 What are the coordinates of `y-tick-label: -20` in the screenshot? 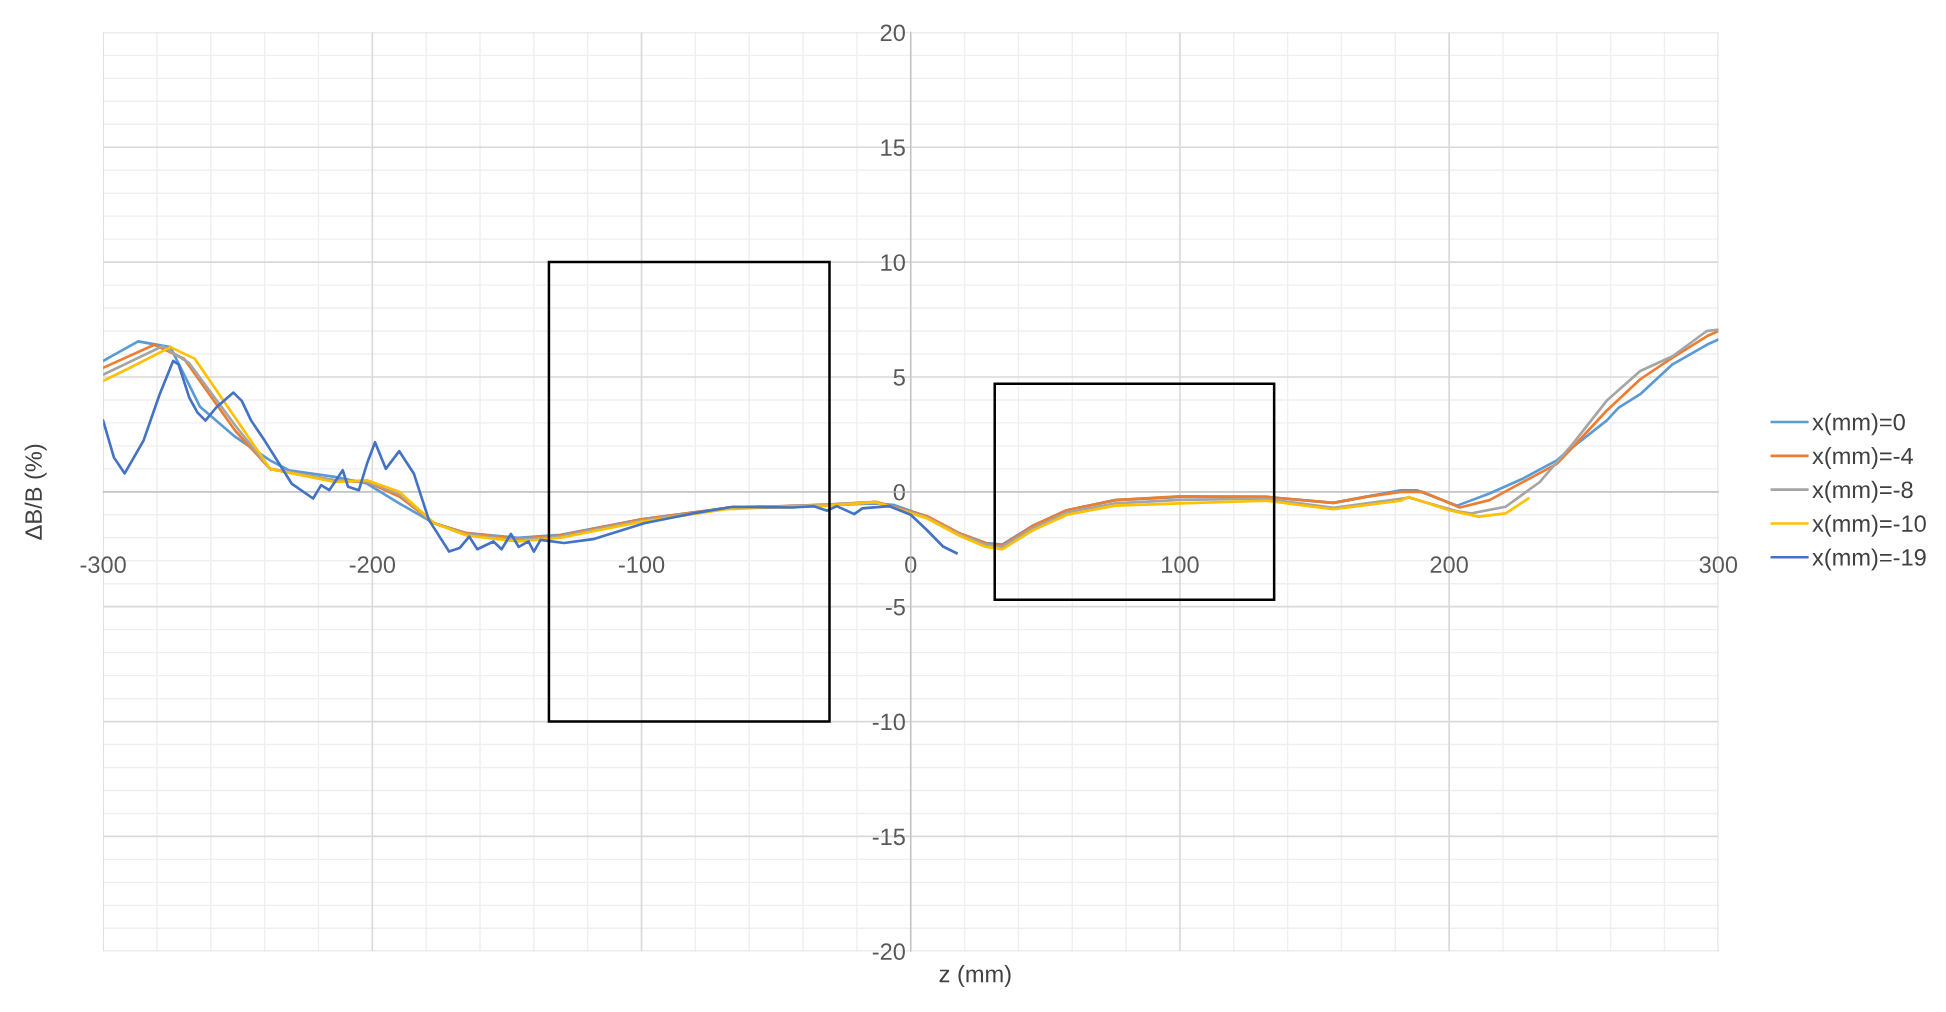 It's located at (888, 952).